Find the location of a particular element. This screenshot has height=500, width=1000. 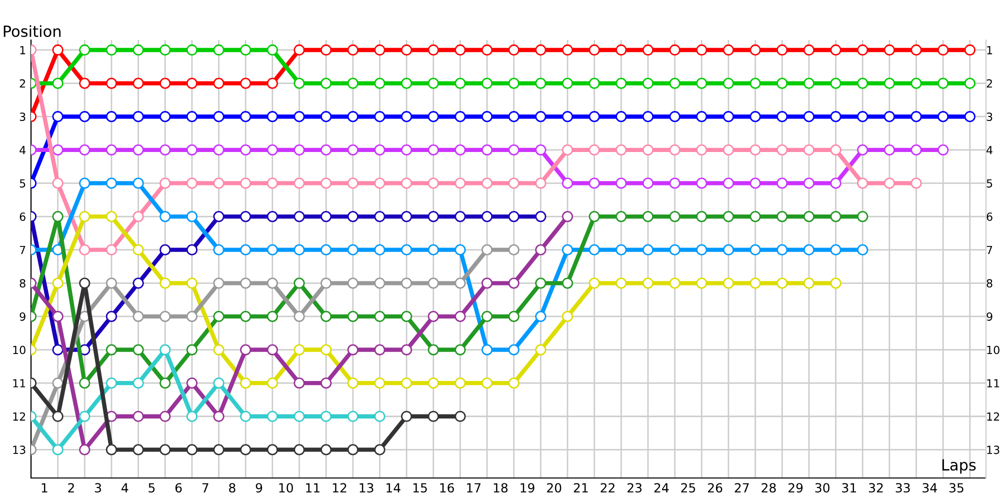

y-tick-label: 2 is located at coordinates (23, 83).